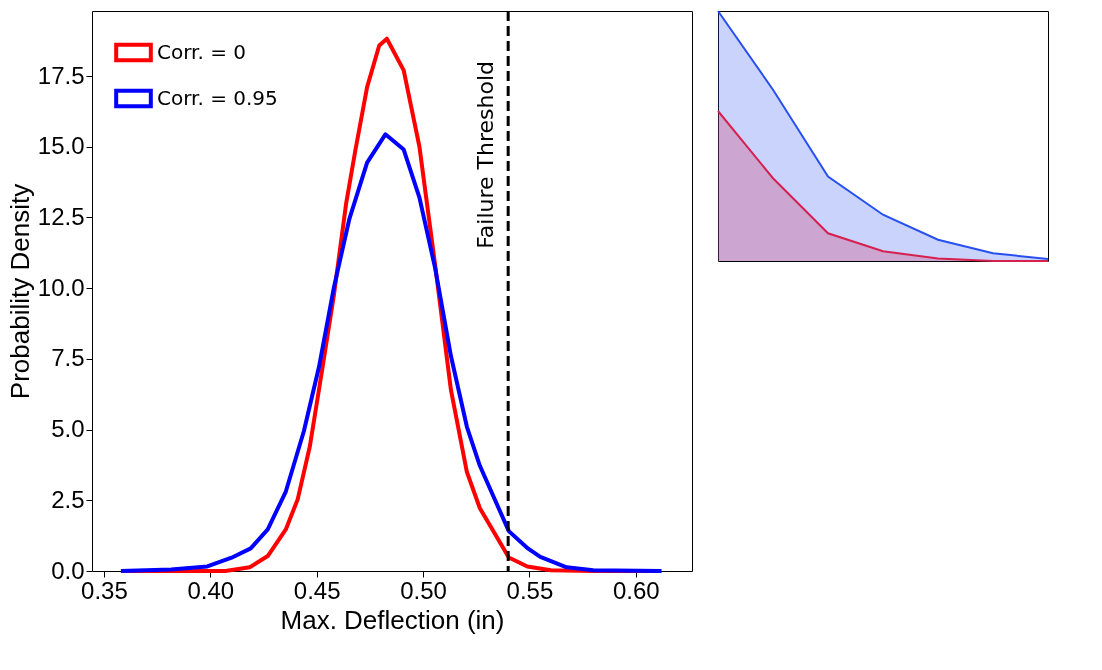 The image size is (1102, 670). Describe the element at coordinates (19, 291) in the screenshot. I see `y-axis-title: Probability Density` at that location.